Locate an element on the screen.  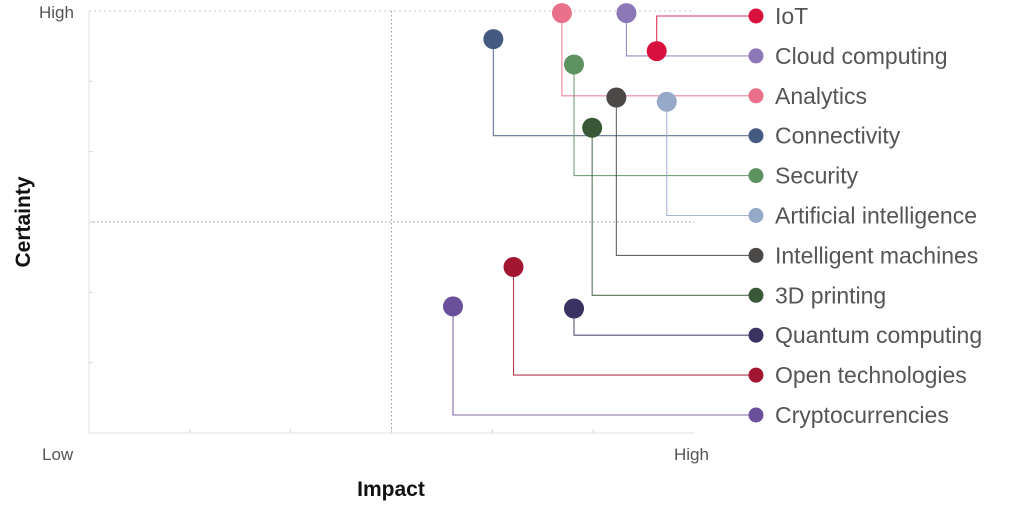
legend-marker-3d-printing is located at coordinates (756, 295).